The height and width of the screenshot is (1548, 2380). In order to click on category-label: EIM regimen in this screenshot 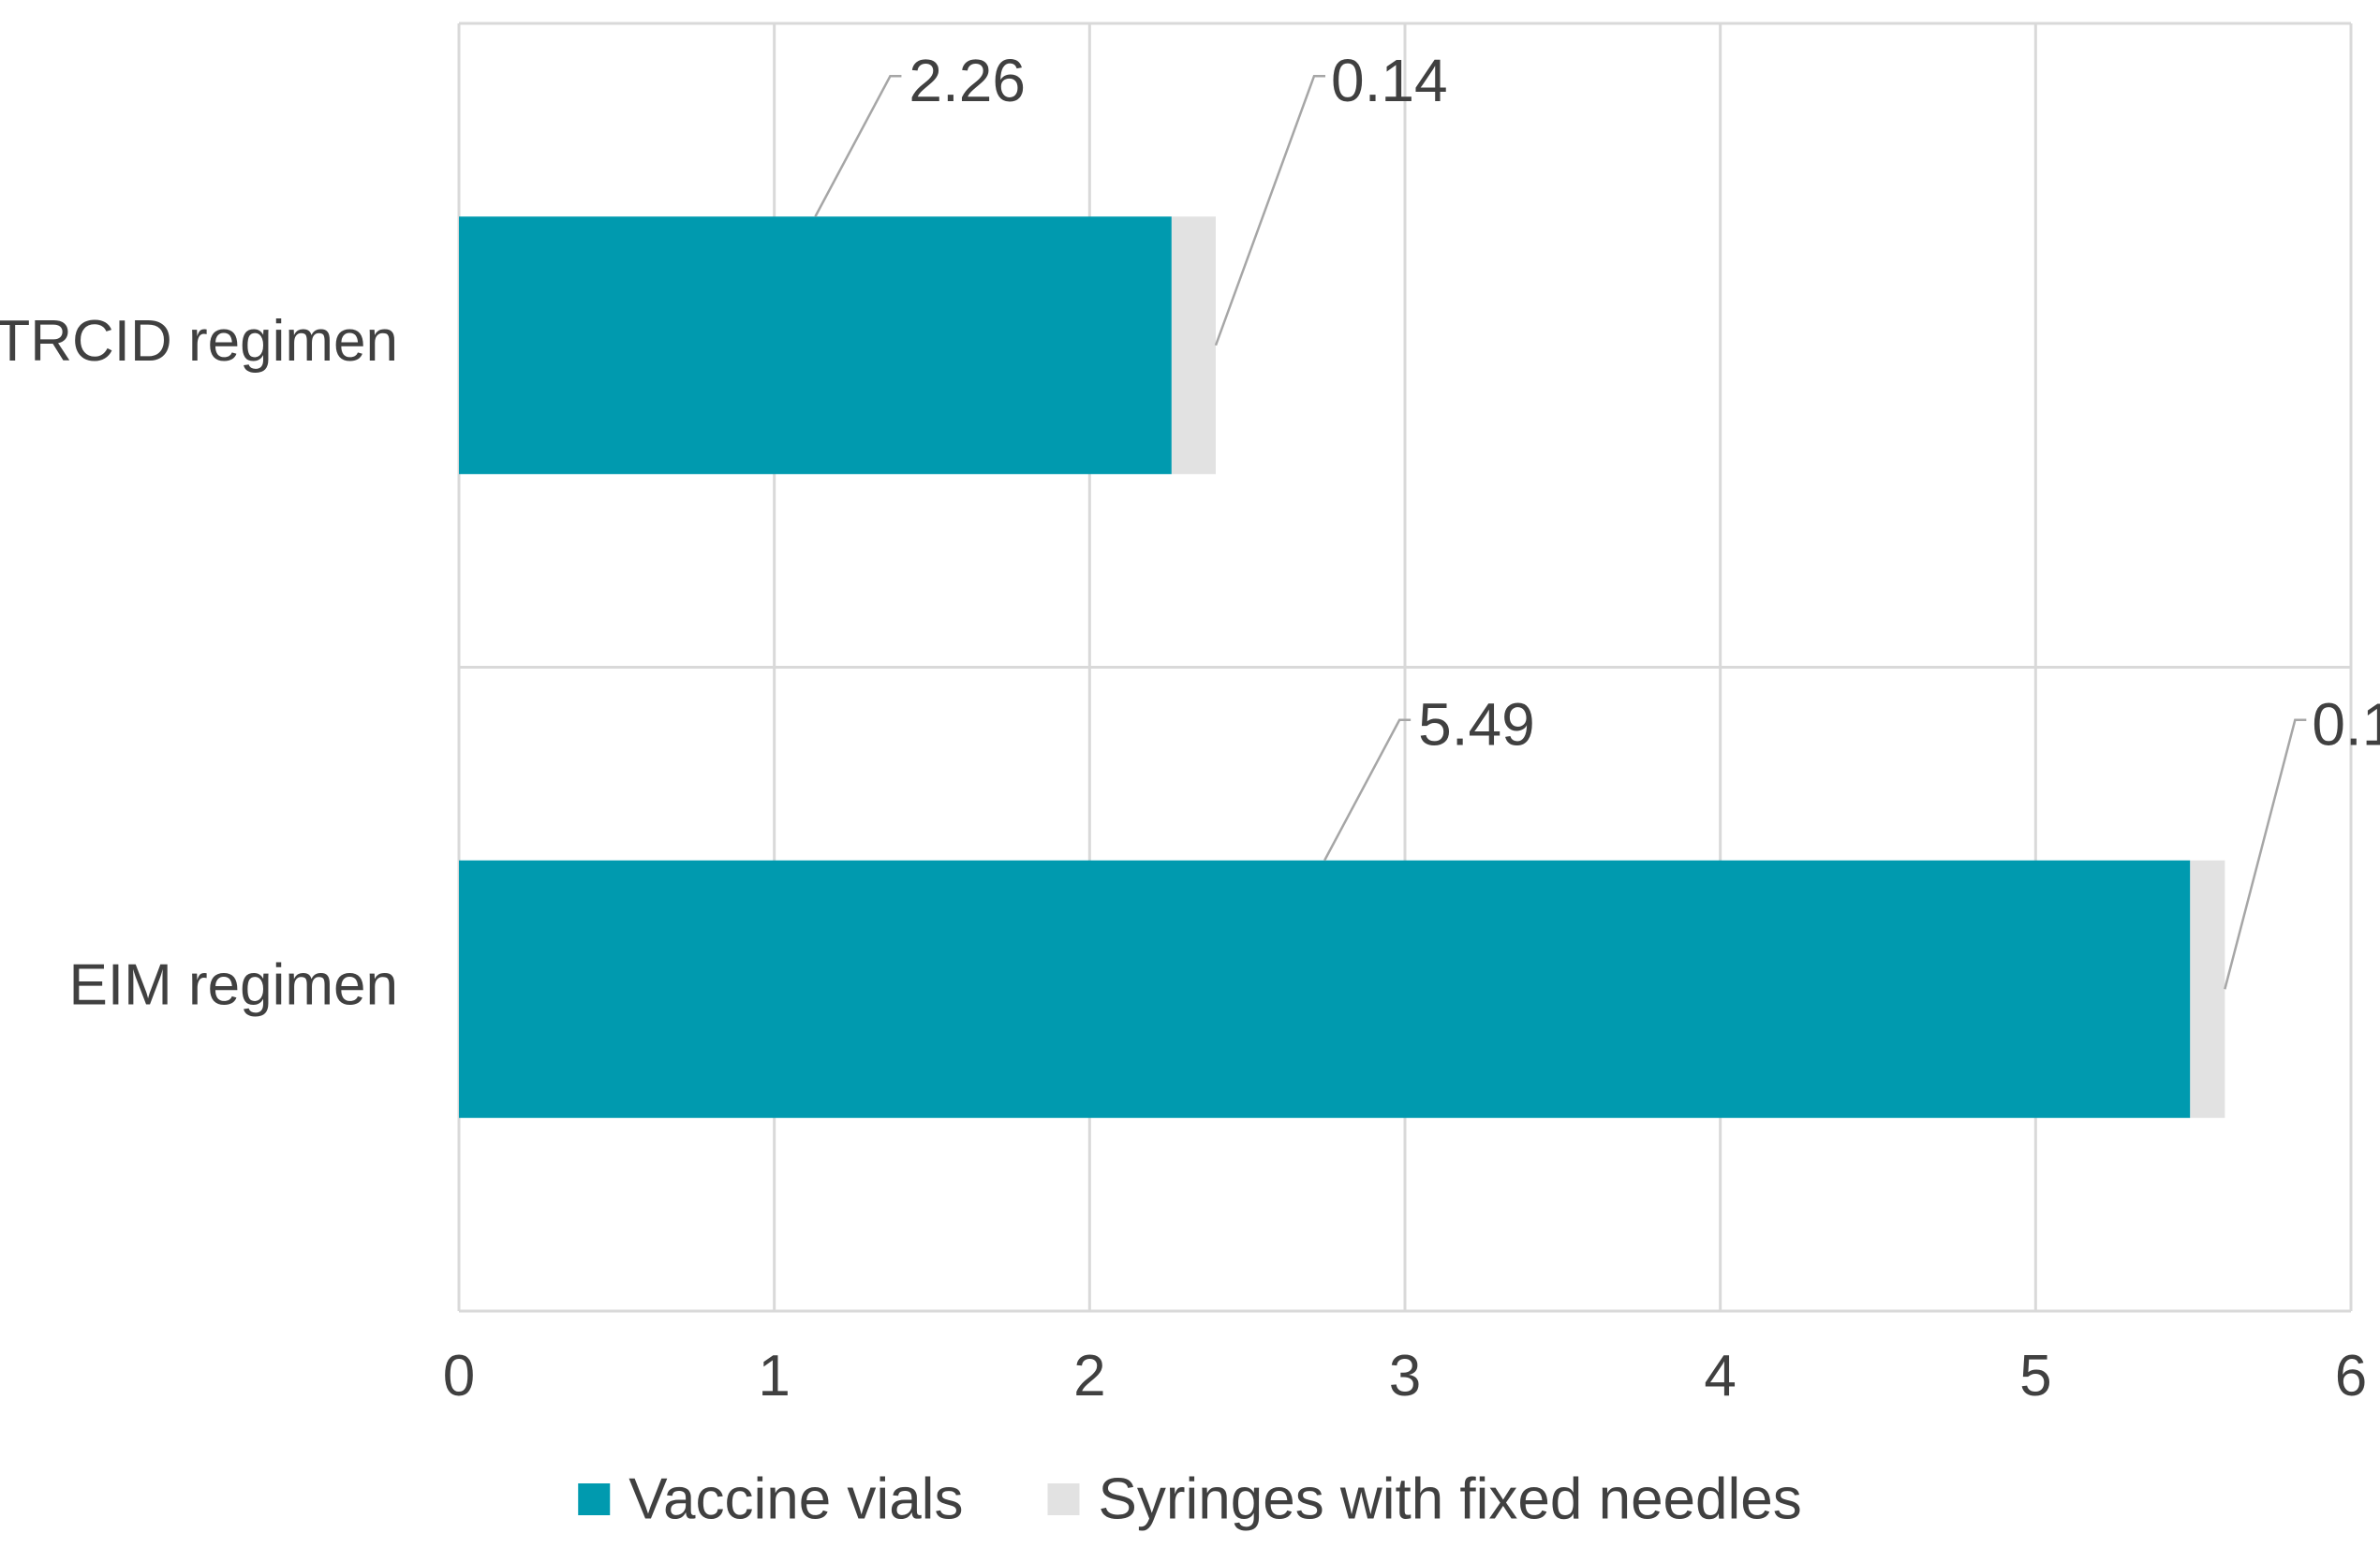, I will do `click(233, 985)`.